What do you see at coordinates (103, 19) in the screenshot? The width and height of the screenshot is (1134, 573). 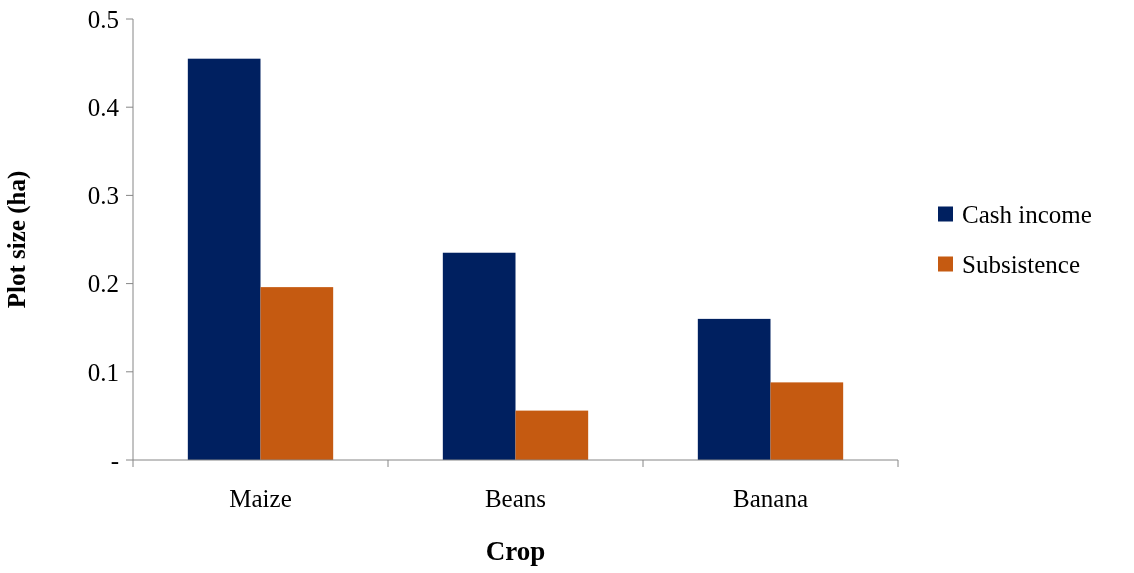 I see `y-tick-label: 0.5` at bounding box center [103, 19].